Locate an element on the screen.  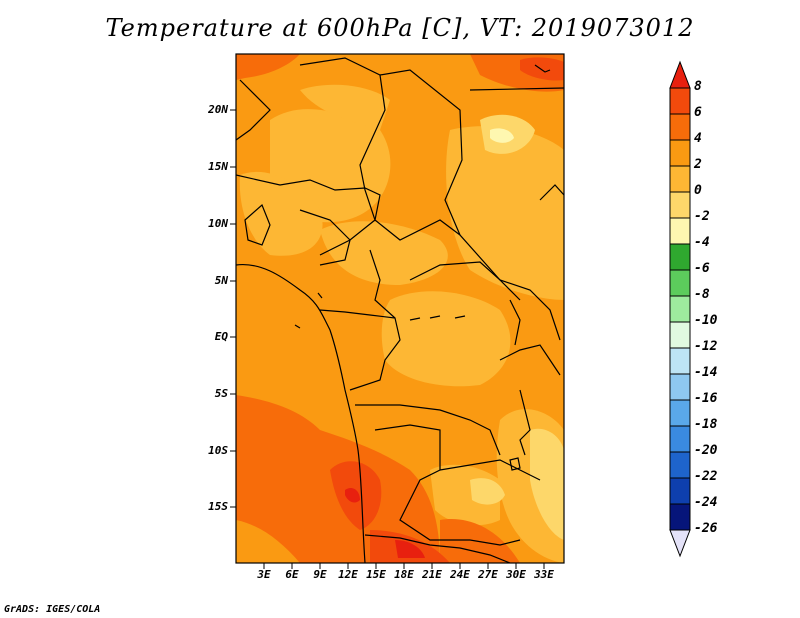
y-tick-label: 10S is located at coordinates (218, 450).